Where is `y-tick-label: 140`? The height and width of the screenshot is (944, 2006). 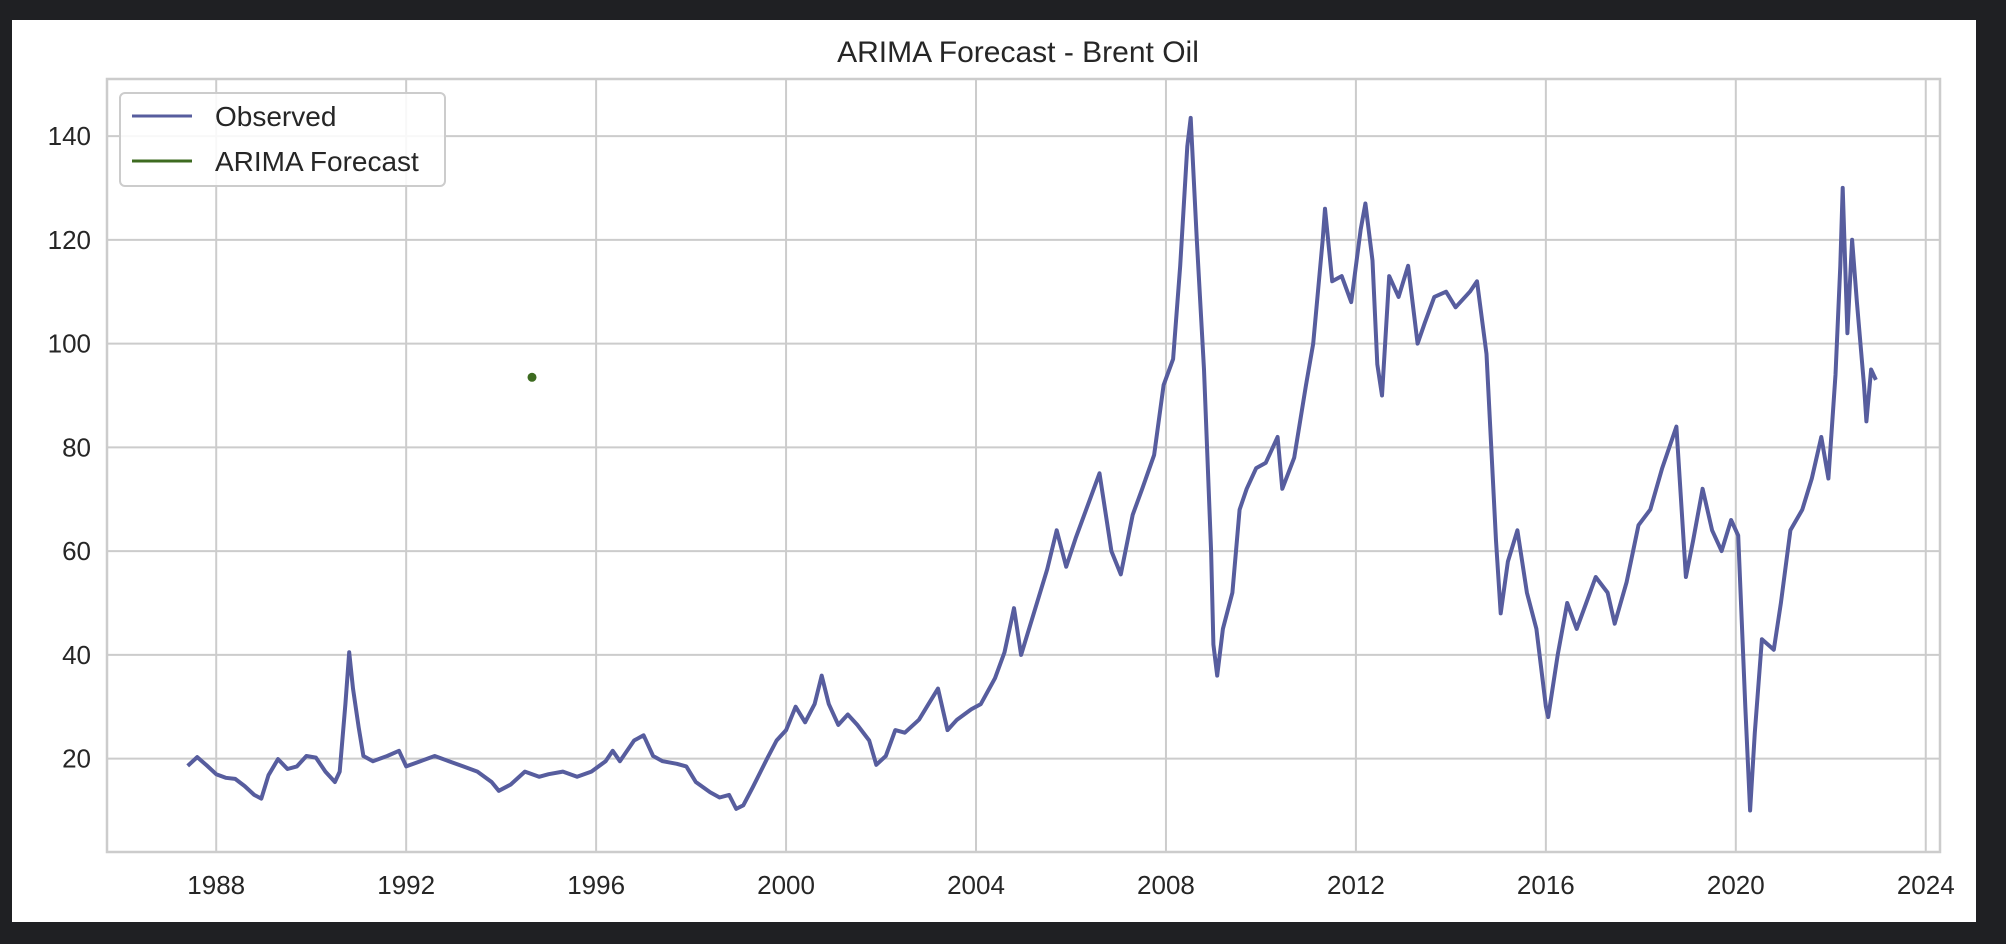
y-tick-label: 140 is located at coordinates (69, 136).